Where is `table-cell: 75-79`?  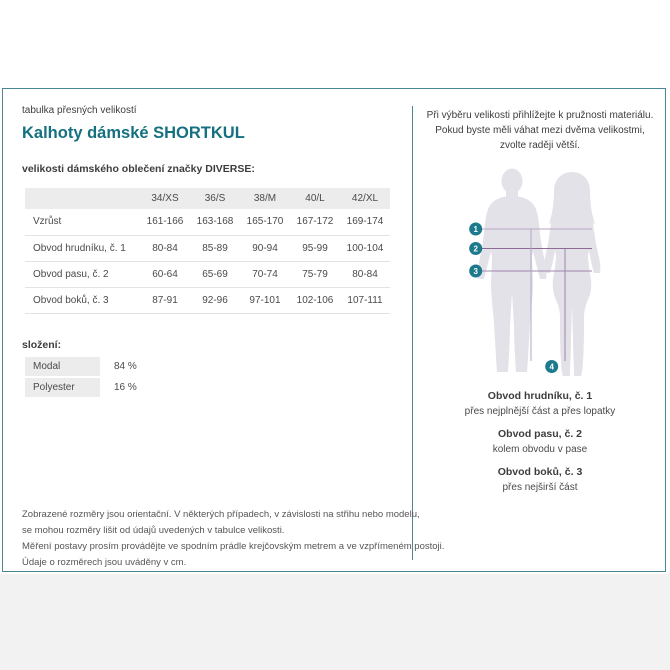 table-cell: 75-79 is located at coordinates (315, 274).